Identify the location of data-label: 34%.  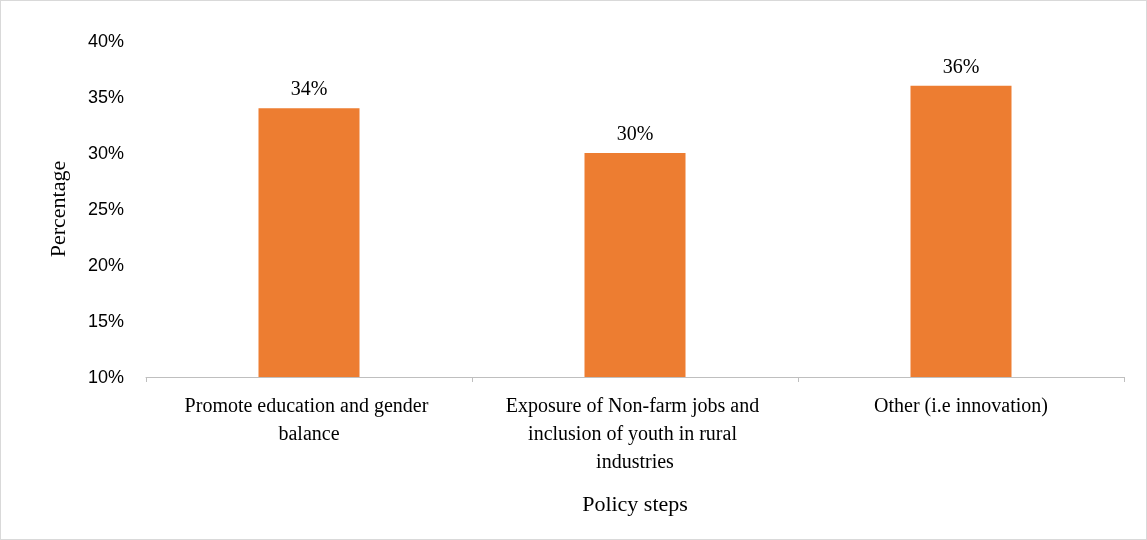
(309, 88).